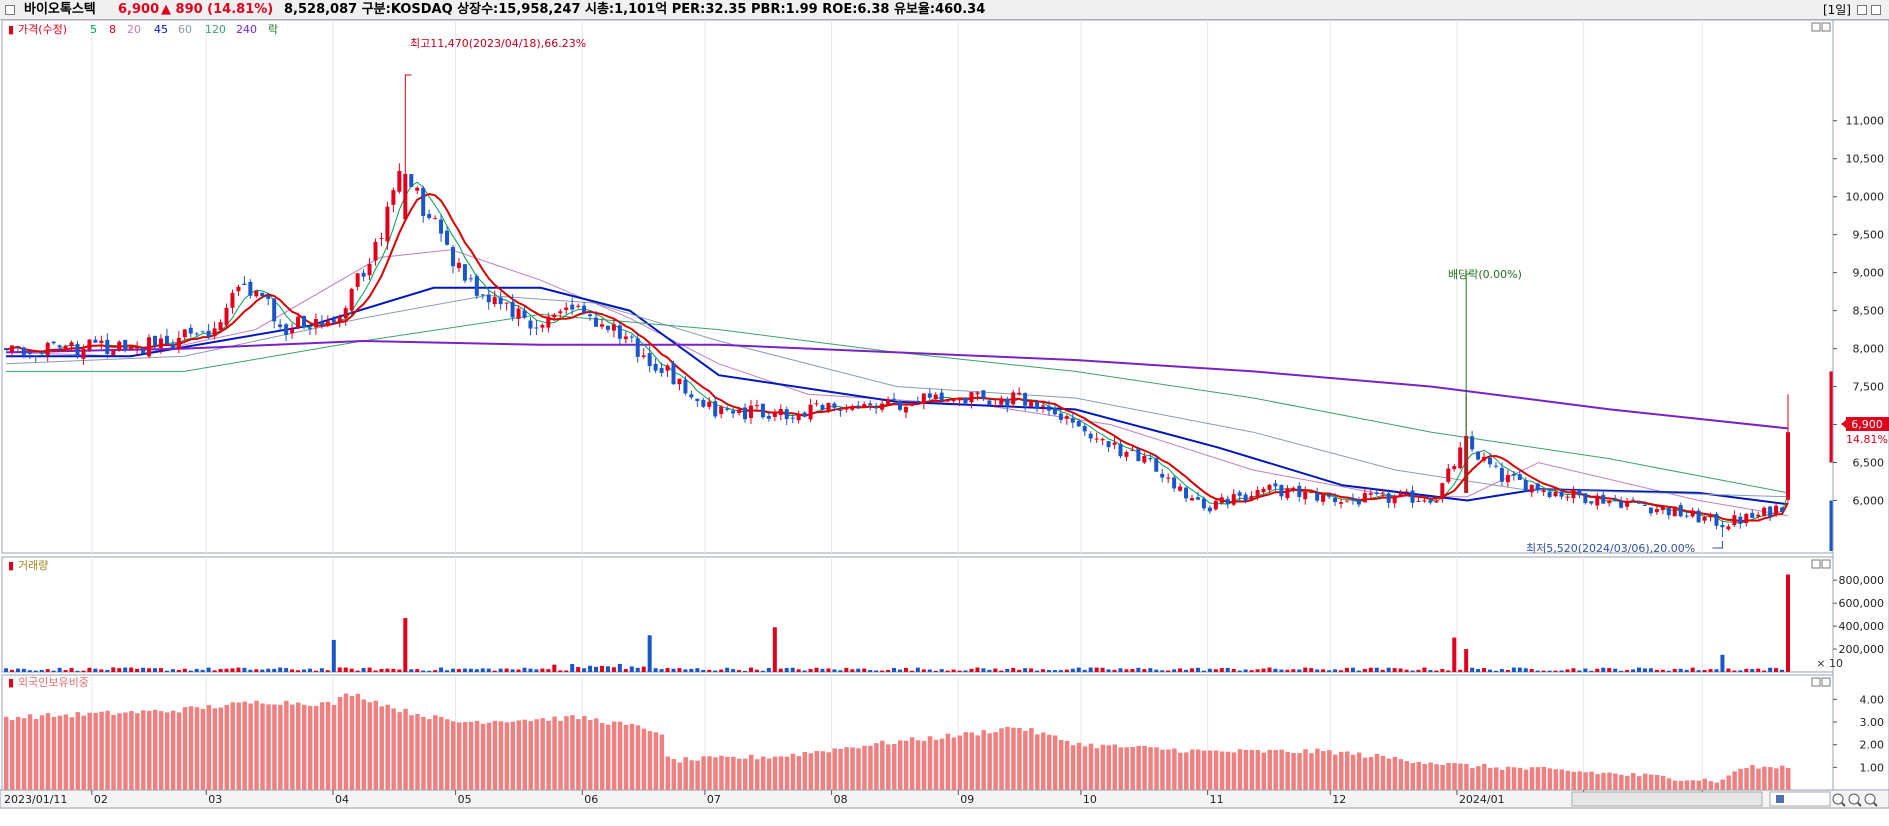 The width and height of the screenshot is (1889, 826). What do you see at coordinates (1865, 197) in the screenshot?
I see `price-tick-label: 10,000` at bounding box center [1865, 197].